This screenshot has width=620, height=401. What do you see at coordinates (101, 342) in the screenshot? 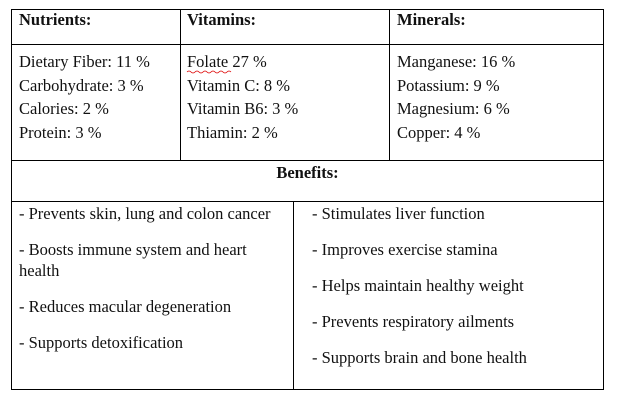
I see `list-item: - Supports detoxification` at bounding box center [101, 342].